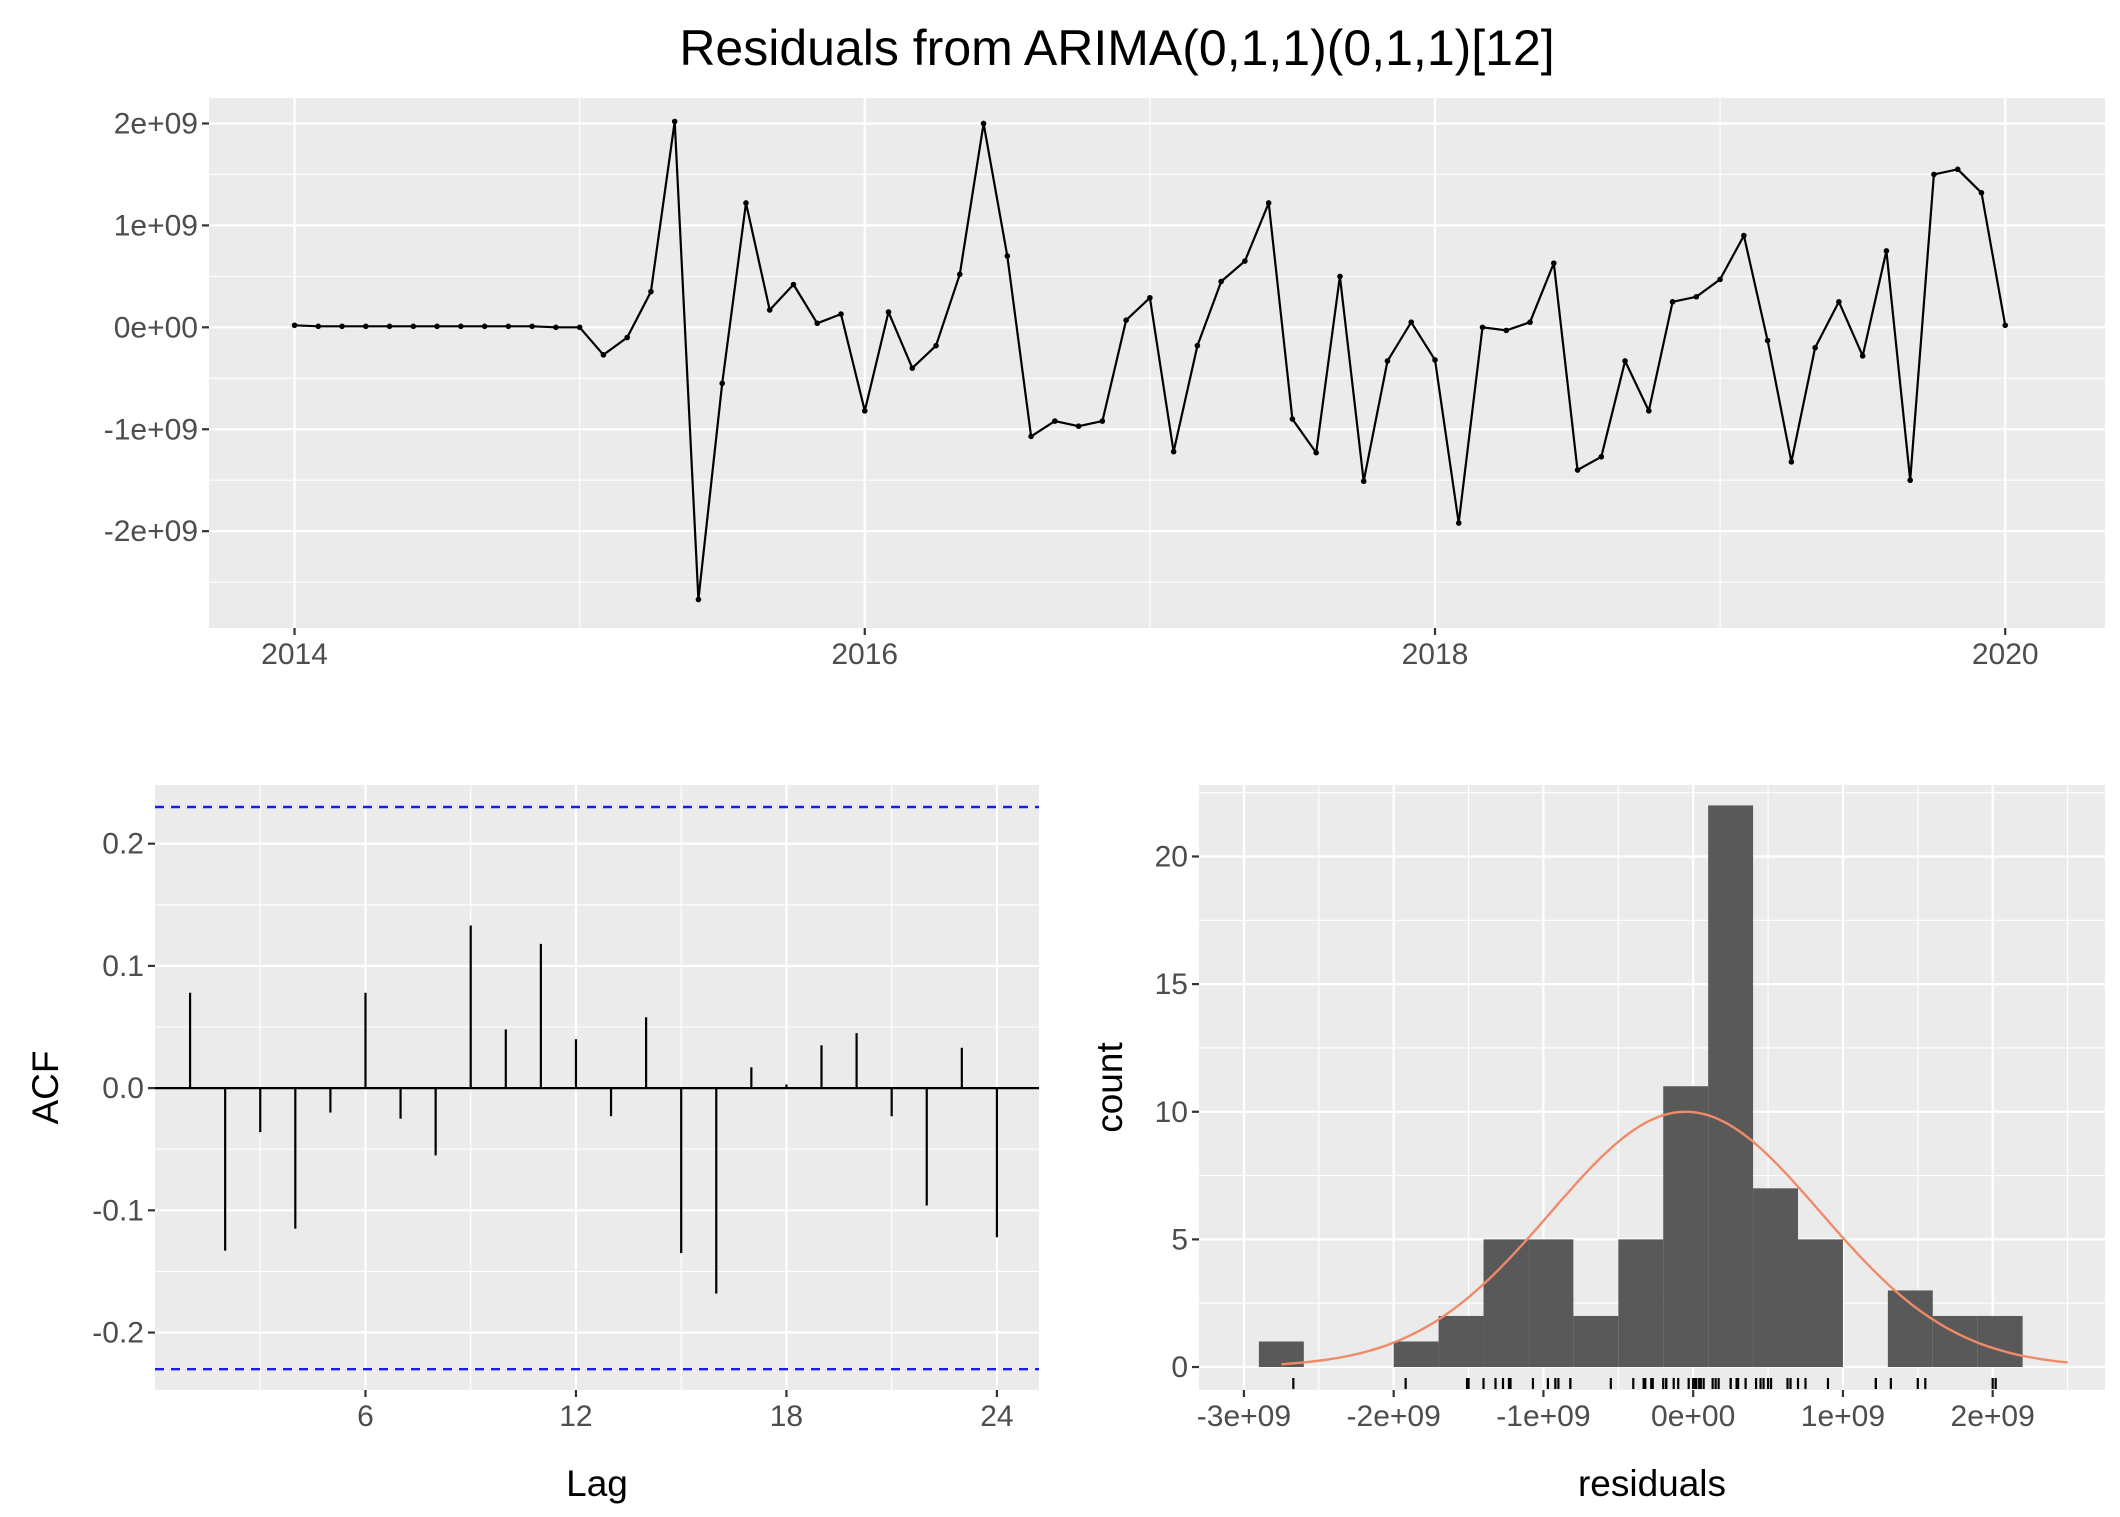 The image size is (2120, 1517). What do you see at coordinates (1116, 48) in the screenshot?
I see `chart-title: Residuals from ARIMA(0,1,1)(0,1,1)[12]` at bounding box center [1116, 48].